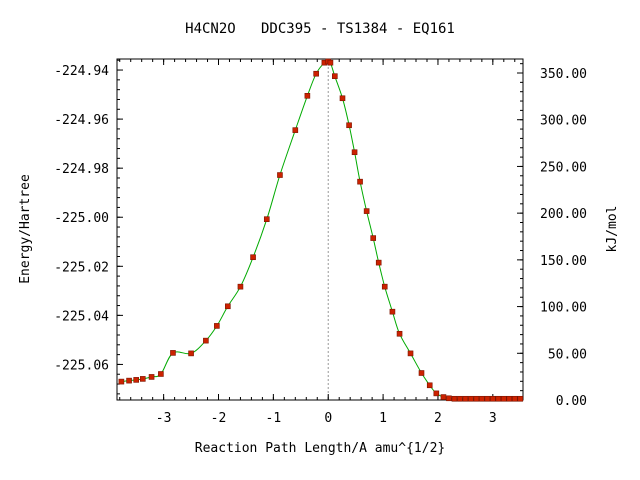 The width and height of the screenshot is (640, 480). What do you see at coordinates (81, 365) in the screenshot?
I see `y-tick-label: -225.06` at bounding box center [81, 365].